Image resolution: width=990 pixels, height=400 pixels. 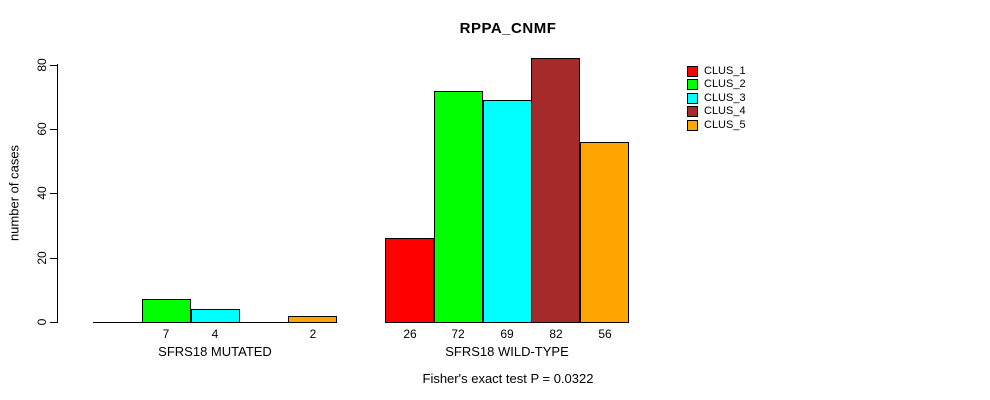 I want to click on fisher-test-text: Fisher's exact test P = 0.0322, so click(x=508, y=378).